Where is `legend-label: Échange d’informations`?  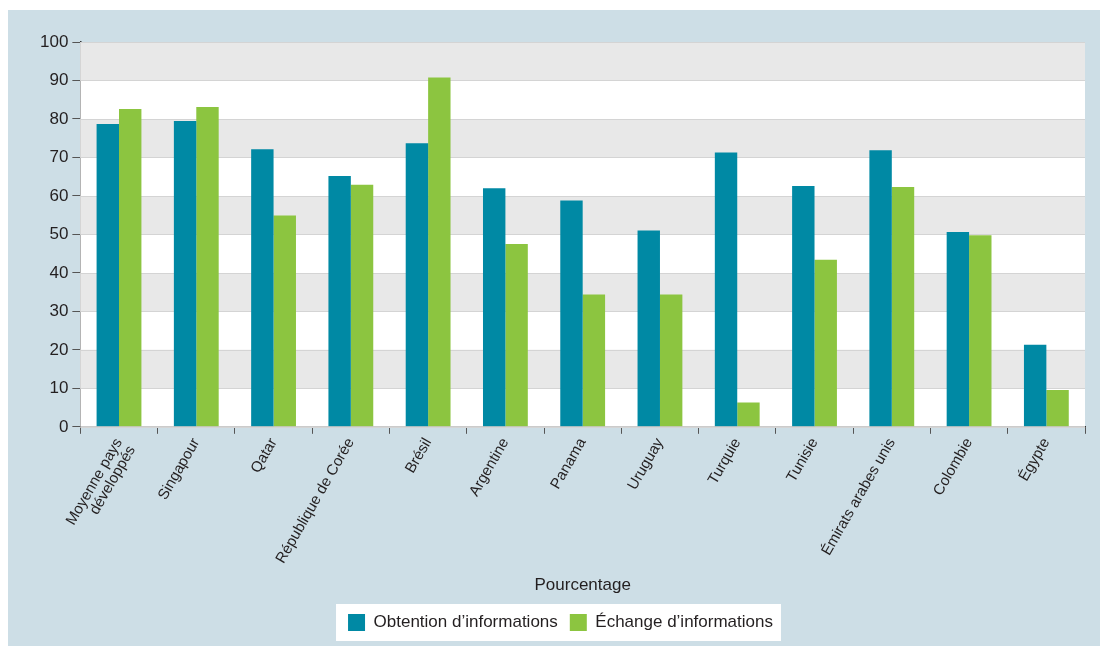
legend-label: Échange d’informations is located at coordinates (684, 622).